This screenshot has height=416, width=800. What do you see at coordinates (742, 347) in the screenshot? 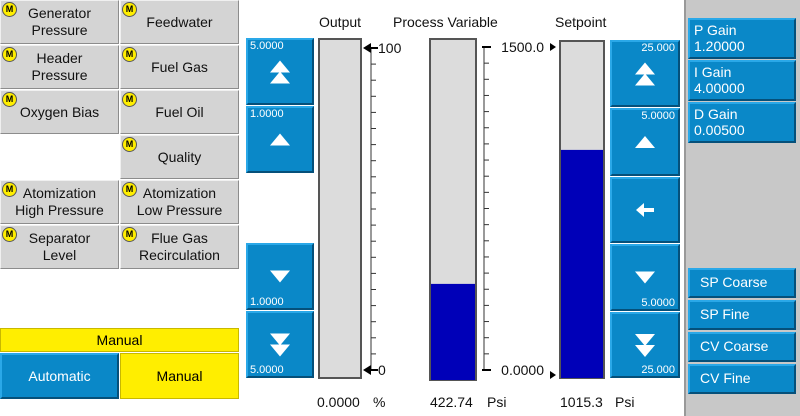
I see `nav-button: CV Coarse` at bounding box center [742, 347].